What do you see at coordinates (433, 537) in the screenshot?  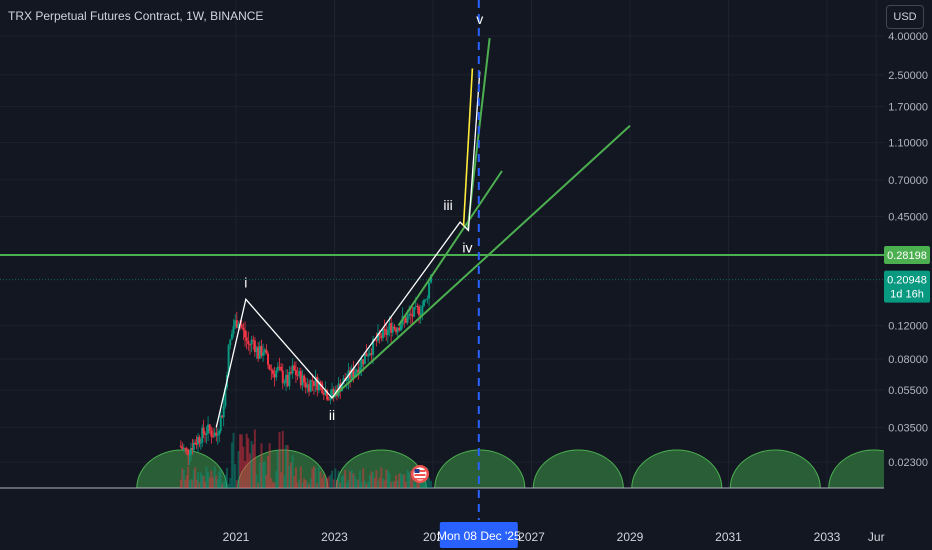 I see `time-tick-label: 202` at bounding box center [433, 537].